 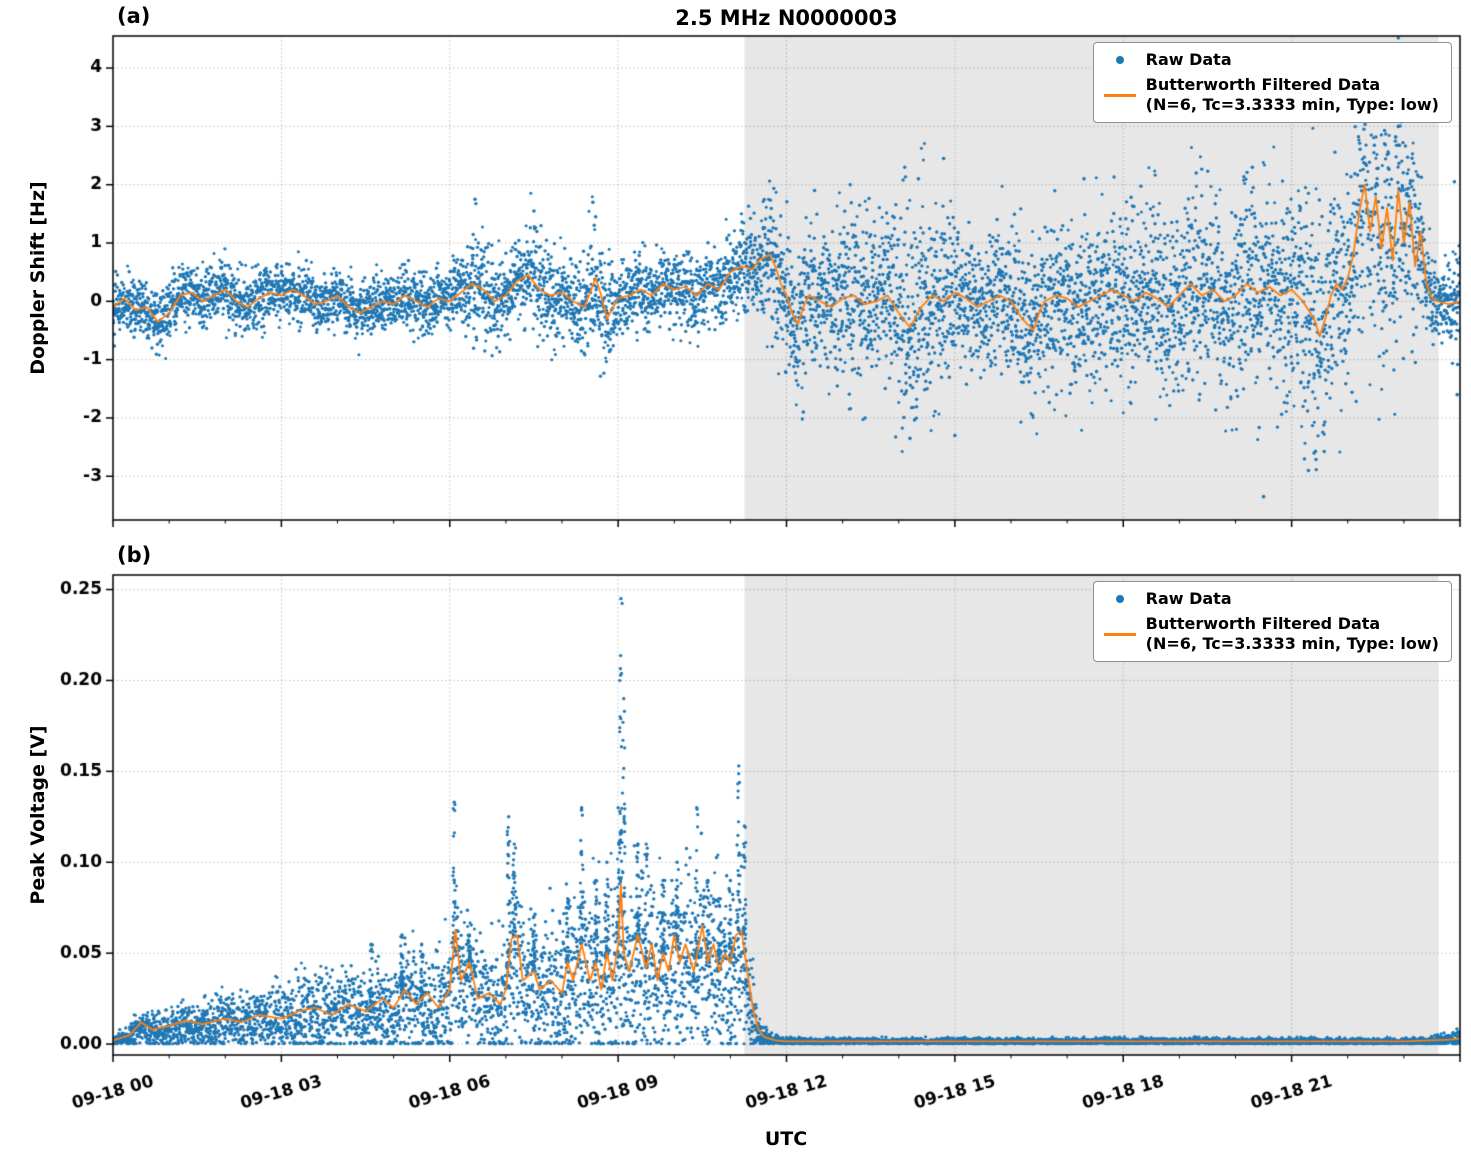 I want to click on x-axis-label: UTC, so click(x=786, y=1139).